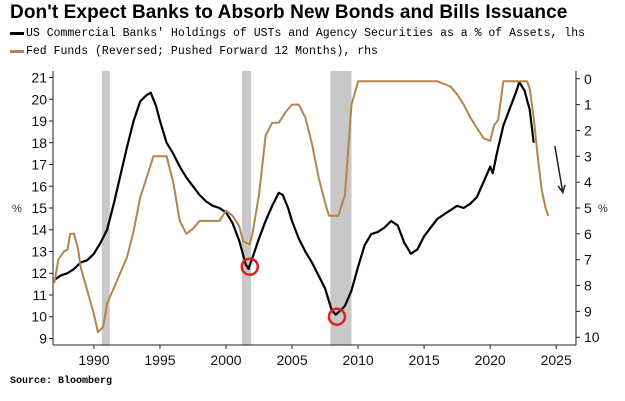 The image size is (625, 401). What do you see at coordinates (61, 381) in the screenshot?
I see `source-note: Source: Bloomberg` at bounding box center [61, 381].